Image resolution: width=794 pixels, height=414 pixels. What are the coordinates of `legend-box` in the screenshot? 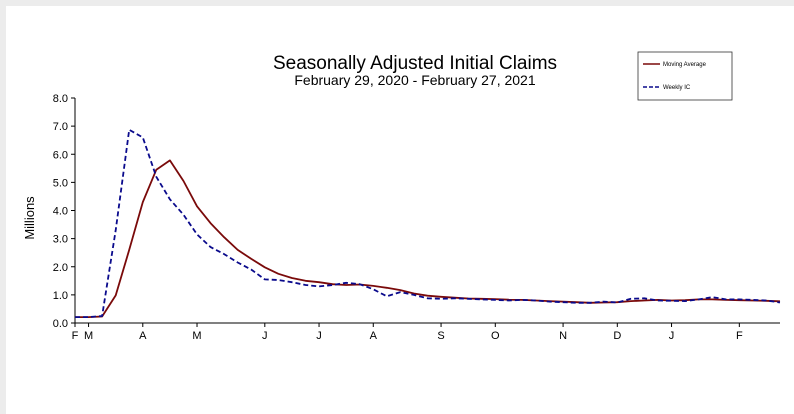 It's located at (685, 76).